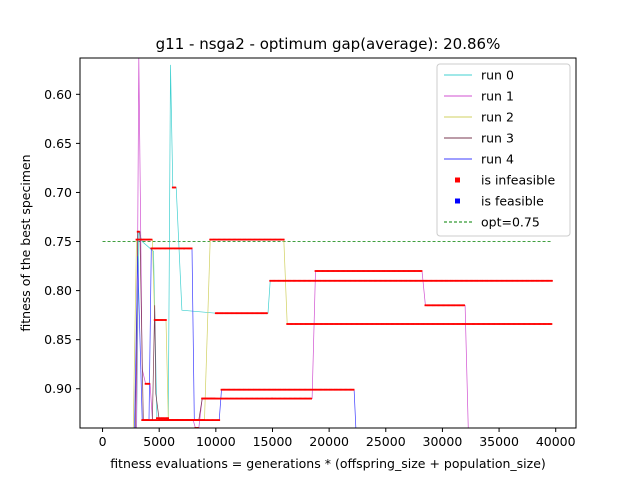 This screenshot has width=640, height=480. What do you see at coordinates (58, 143) in the screenshot?
I see `y-tick-label: 0.65` at bounding box center [58, 143].